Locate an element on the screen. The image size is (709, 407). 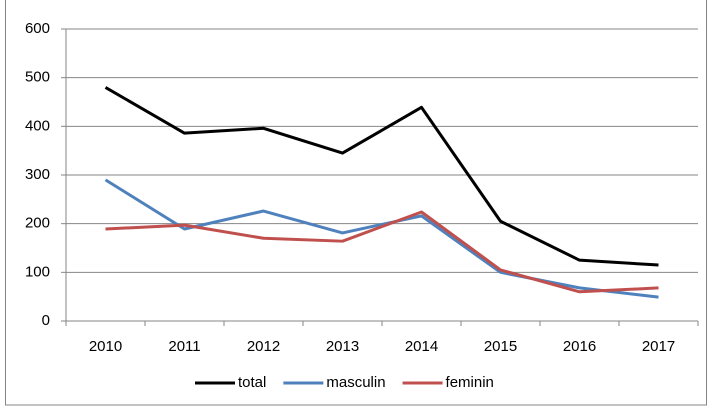
y-tick-label: 0 is located at coordinates (46, 320).